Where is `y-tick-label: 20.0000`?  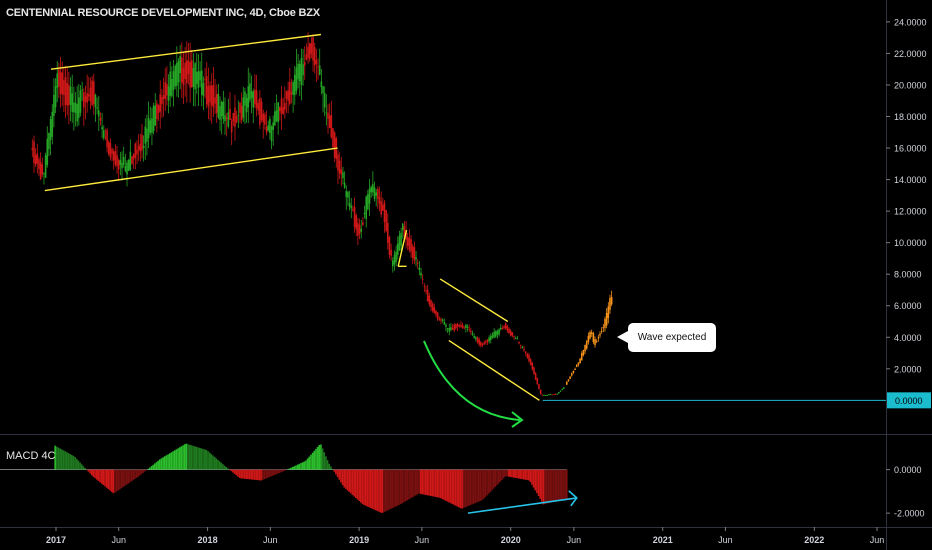 y-tick-label: 20.0000 is located at coordinates (910, 85).